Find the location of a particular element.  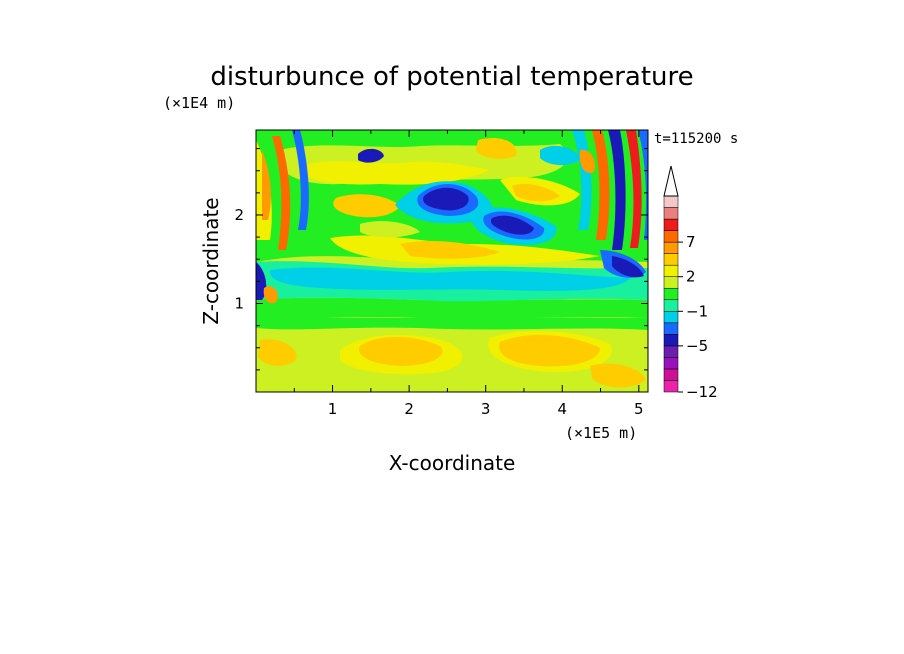

time-label: t=115200 s is located at coordinates (696, 139).